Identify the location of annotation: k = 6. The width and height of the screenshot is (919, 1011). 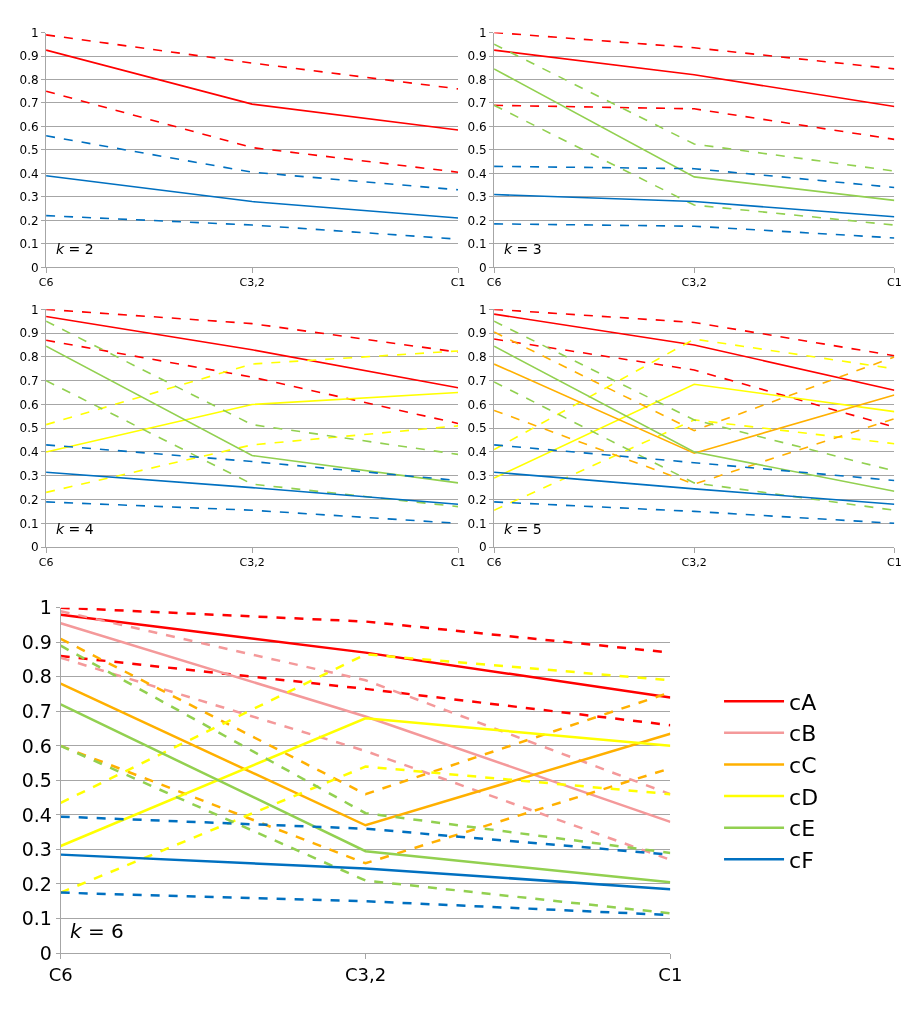
(97, 931).